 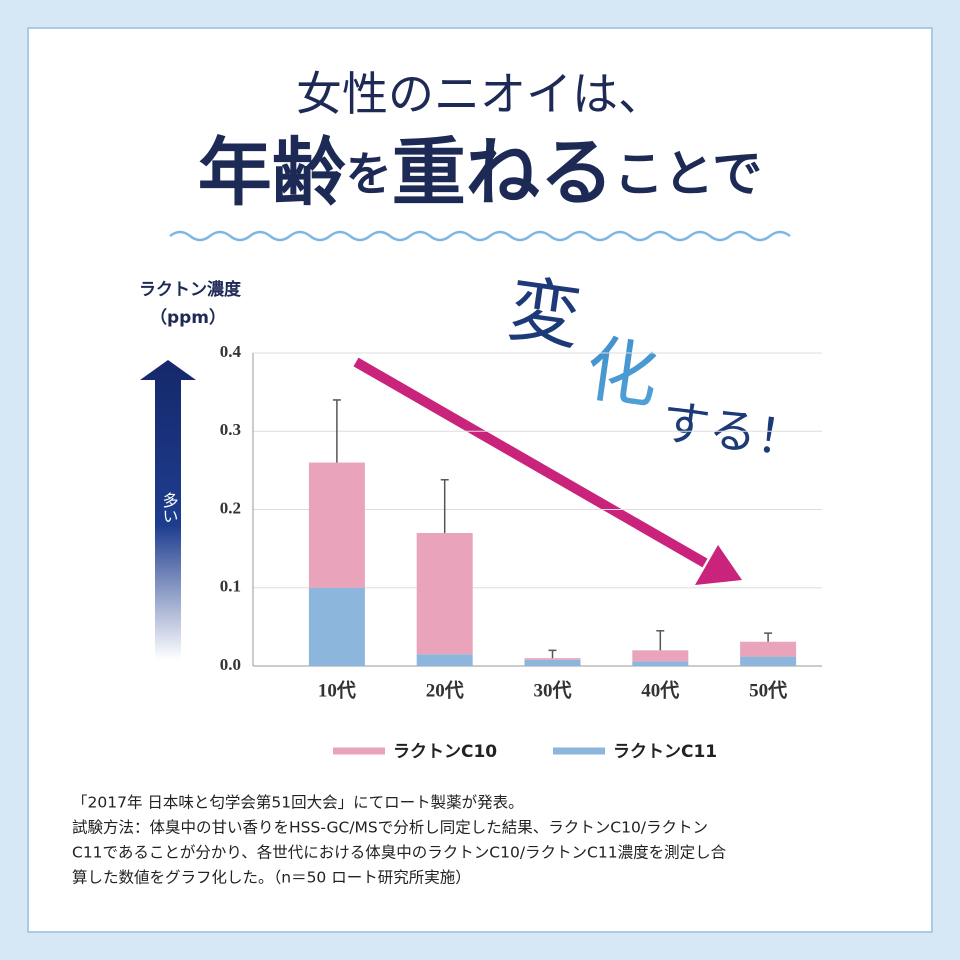 What do you see at coordinates (271, 877) in the screenshot?
I see `footnote-line: 算した数値をグラフ化した。（n＝50 ロート研究所実施）` at bounding box center [271, 877].